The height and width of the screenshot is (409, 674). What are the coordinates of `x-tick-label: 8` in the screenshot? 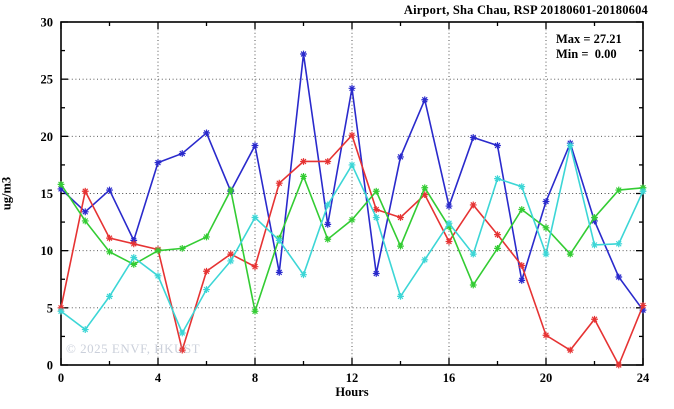 It's located at (255, 378).